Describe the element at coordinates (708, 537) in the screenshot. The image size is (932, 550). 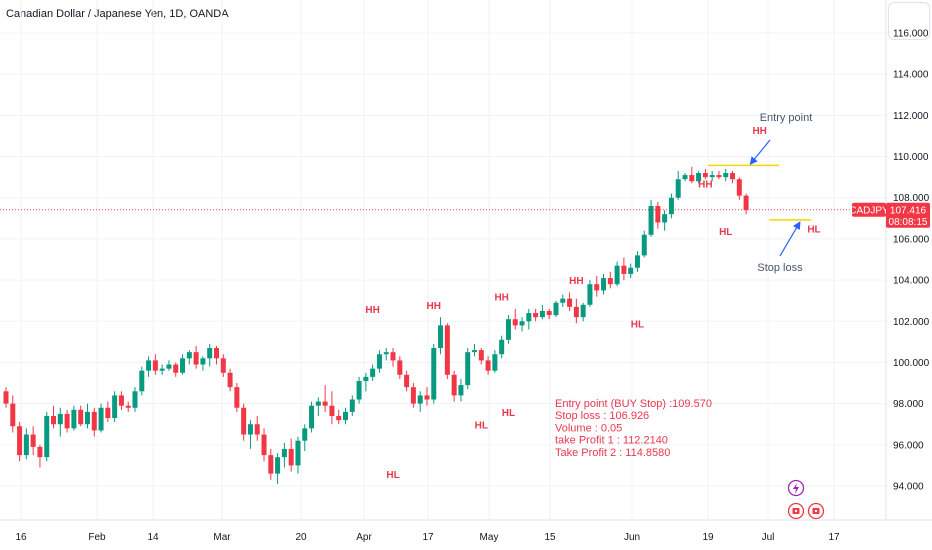
I see `x-tick-label: 19` at that location.